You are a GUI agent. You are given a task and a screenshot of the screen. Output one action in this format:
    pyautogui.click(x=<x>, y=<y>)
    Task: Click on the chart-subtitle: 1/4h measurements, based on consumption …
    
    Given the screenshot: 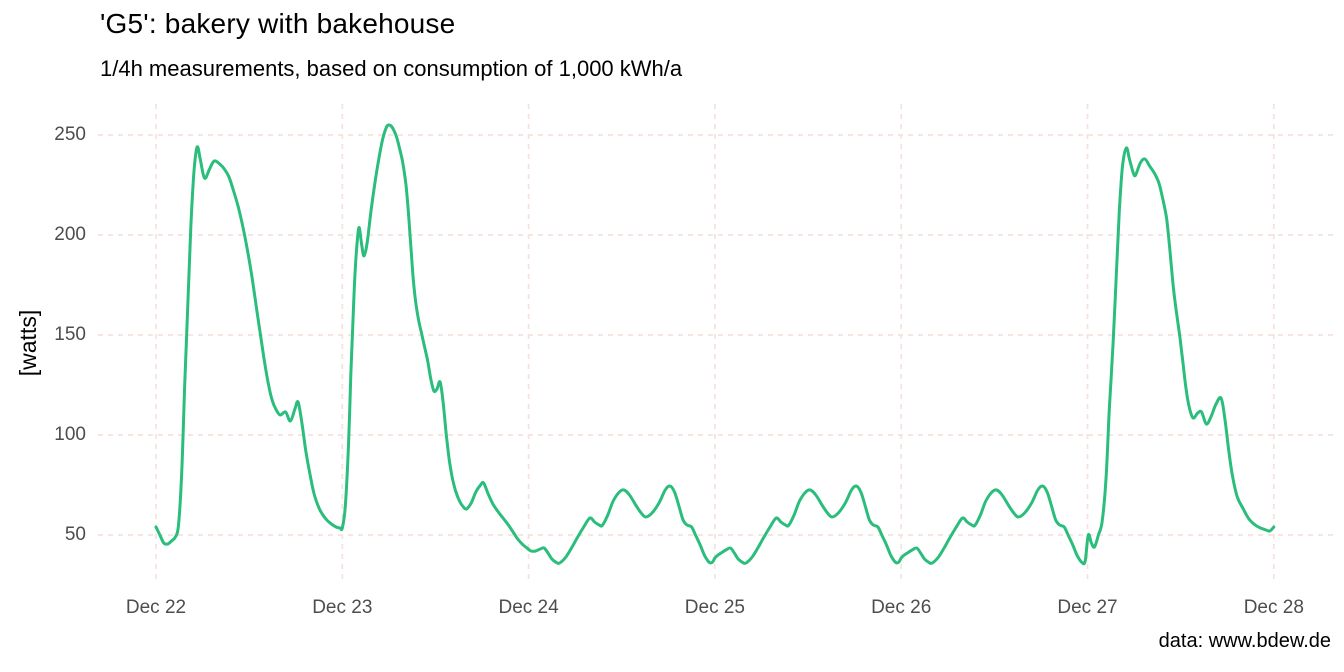 What is the action you would take?
    pyautogui.click(x=391, y=68)
    